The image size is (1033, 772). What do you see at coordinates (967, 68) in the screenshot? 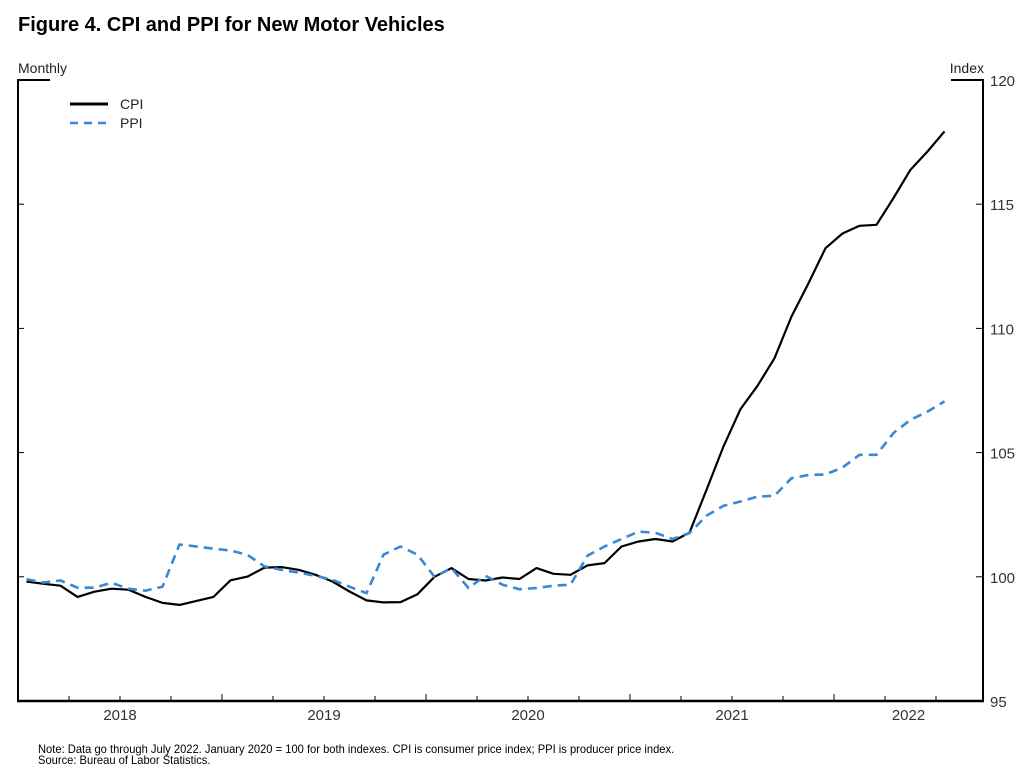
I see `y-unit-label: Index` at bounding box center [967, 68].